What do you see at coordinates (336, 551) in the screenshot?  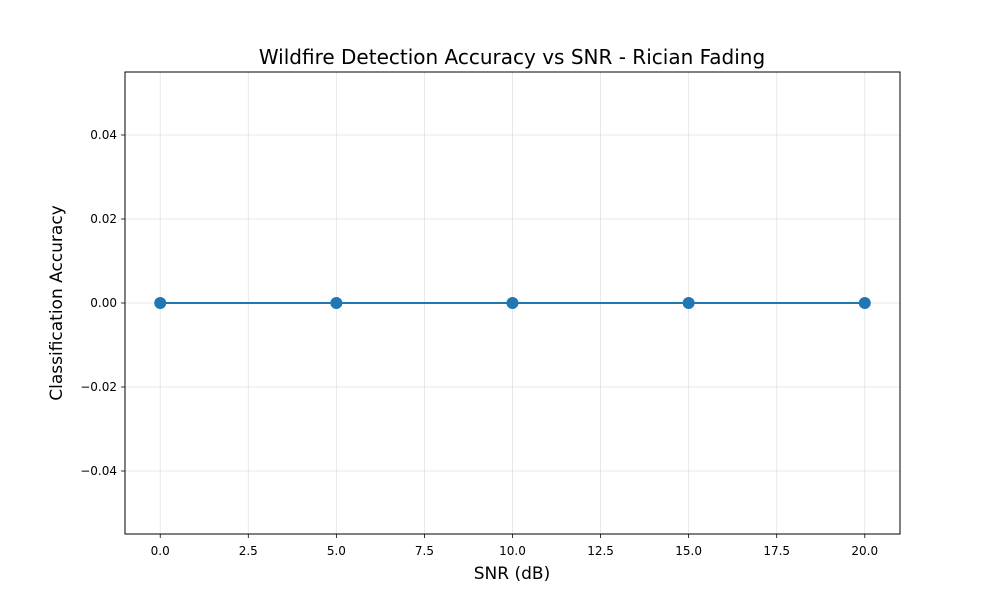 I see `x-tick-label: 5.0` at bounding box center [336, 551].